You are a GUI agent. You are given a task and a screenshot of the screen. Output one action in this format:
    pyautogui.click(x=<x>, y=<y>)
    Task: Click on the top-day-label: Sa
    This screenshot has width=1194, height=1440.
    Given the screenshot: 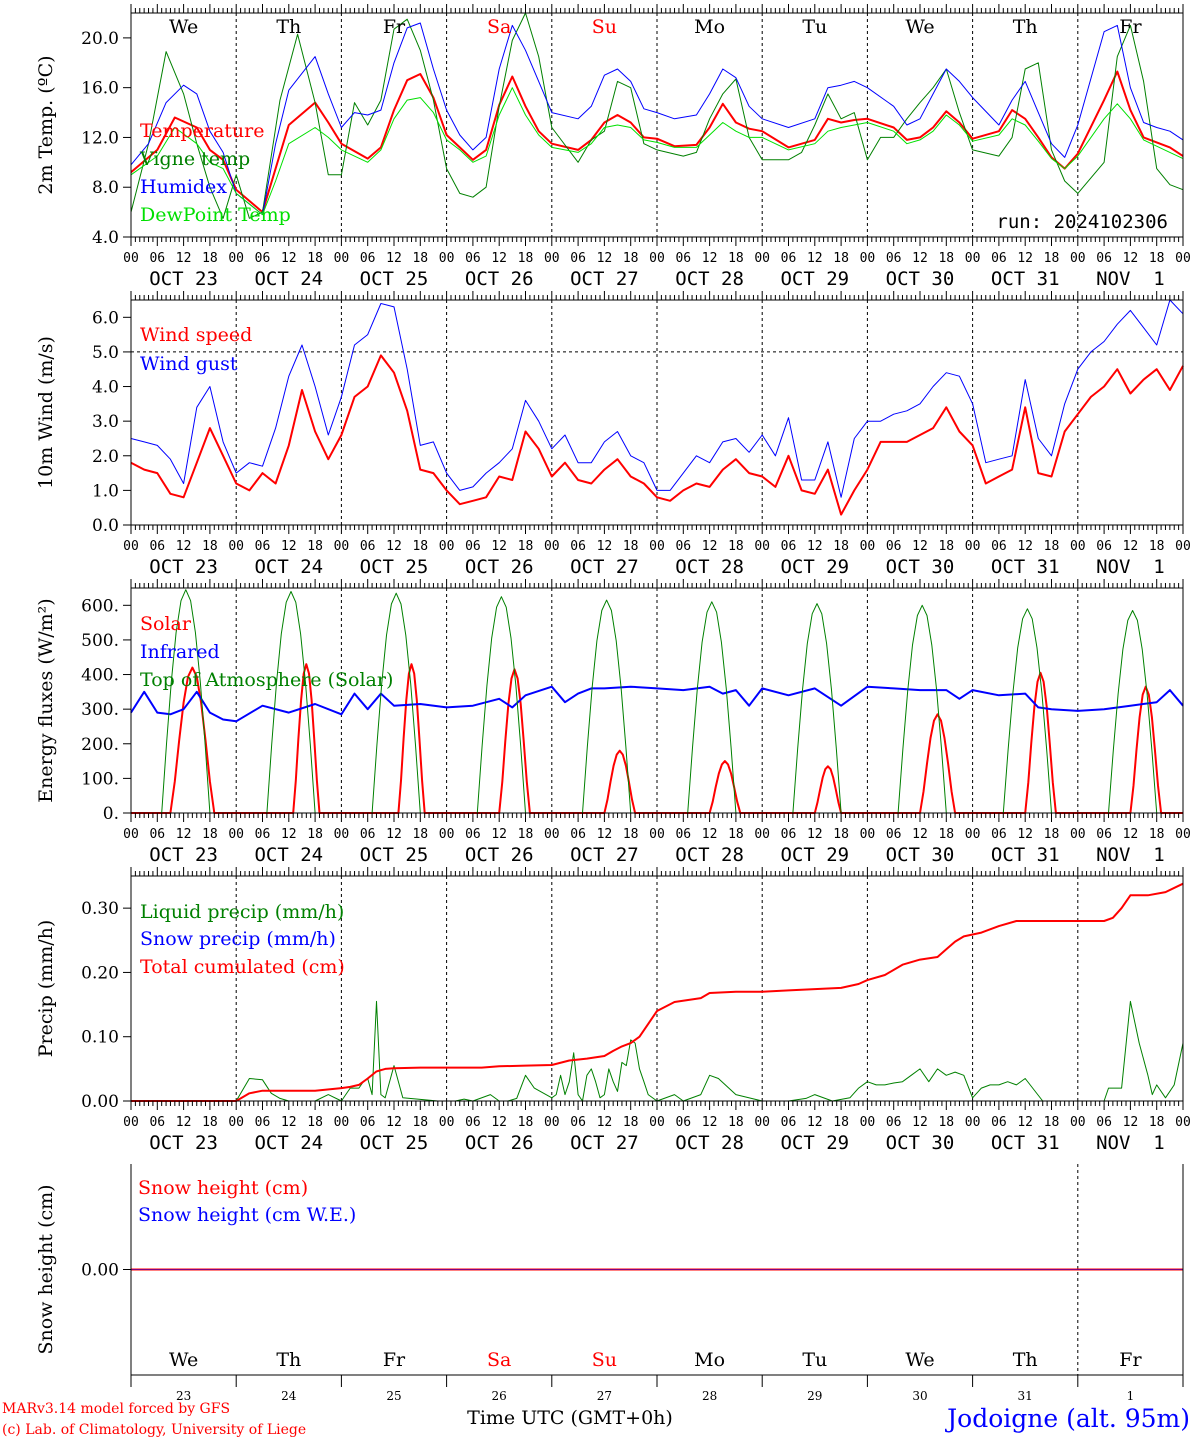 What is the action you would take?
    pyautogui.click(x=499, y=27)
    